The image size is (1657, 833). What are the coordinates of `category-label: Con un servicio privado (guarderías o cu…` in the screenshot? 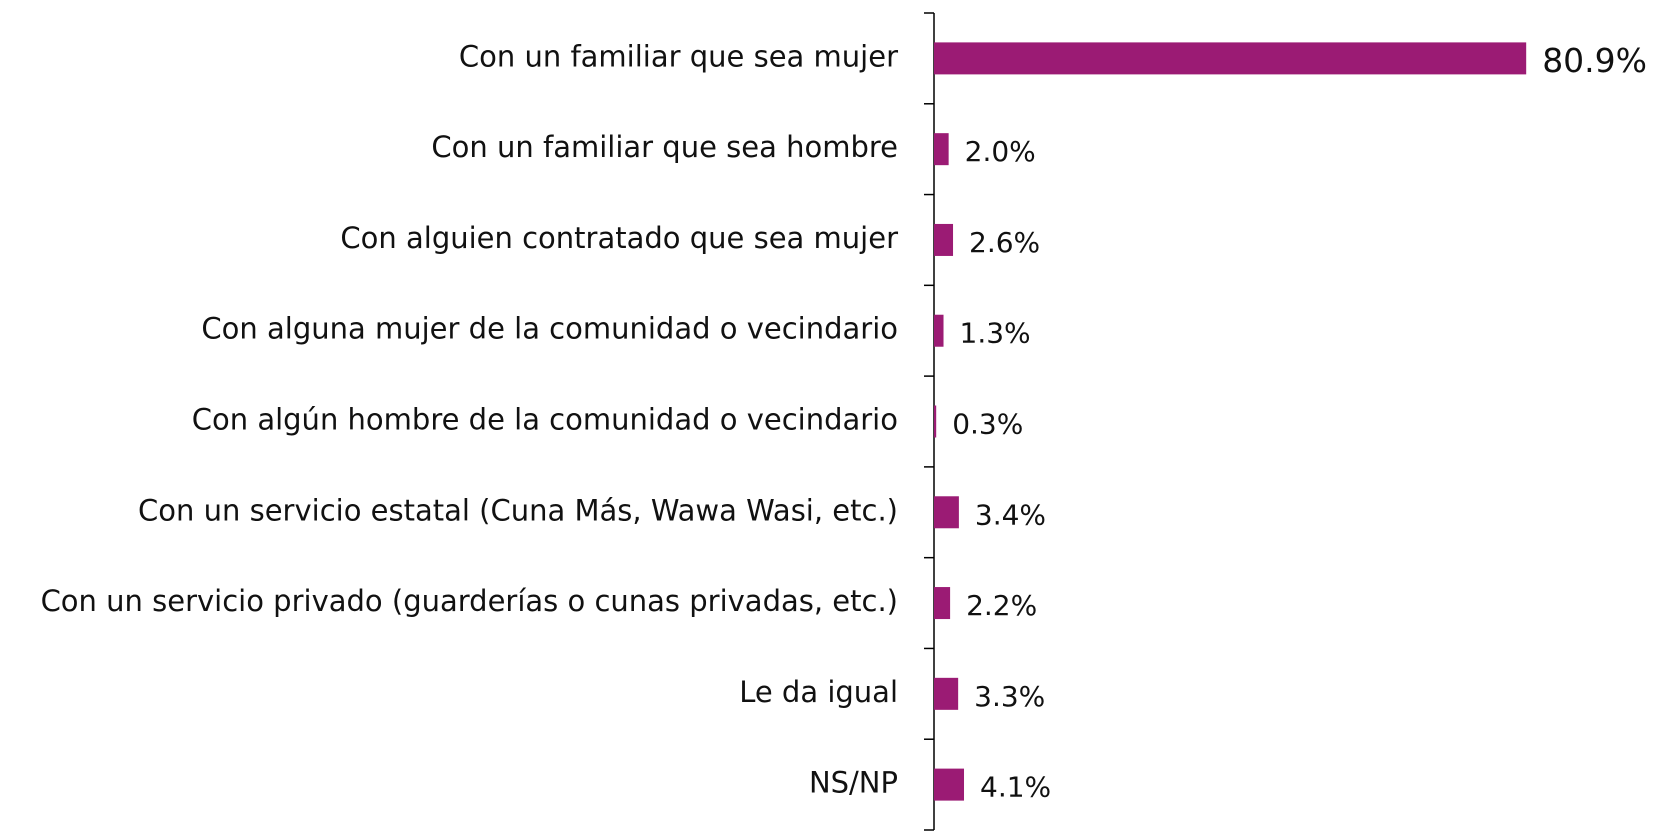 It's located at (469, 601).